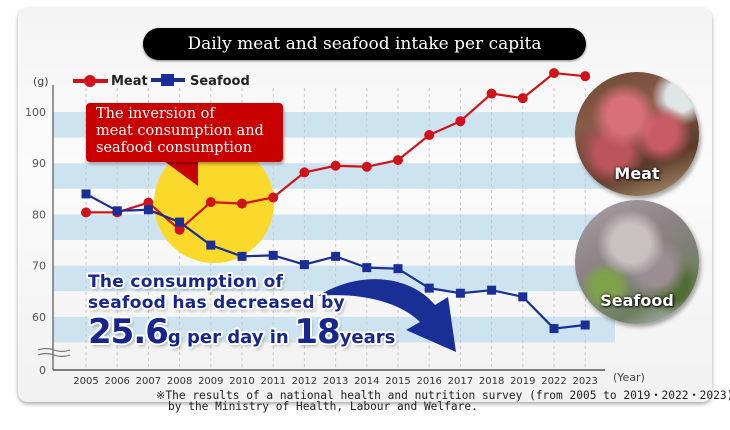  I want to click on meat-point-2023, so click(585, 76).